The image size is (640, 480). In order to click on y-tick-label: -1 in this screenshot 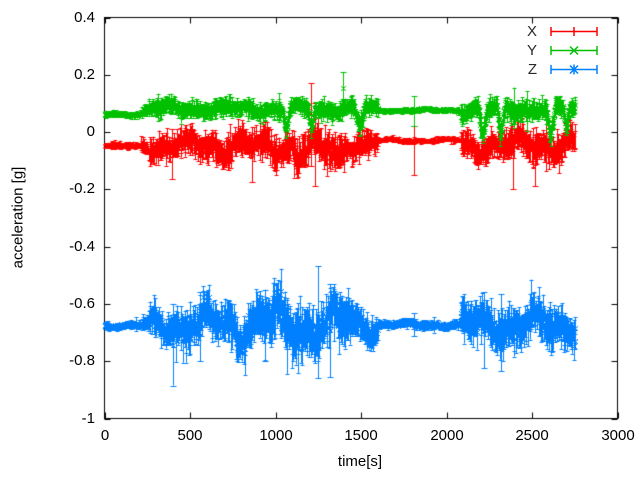, I will do `click(88, 418)`.